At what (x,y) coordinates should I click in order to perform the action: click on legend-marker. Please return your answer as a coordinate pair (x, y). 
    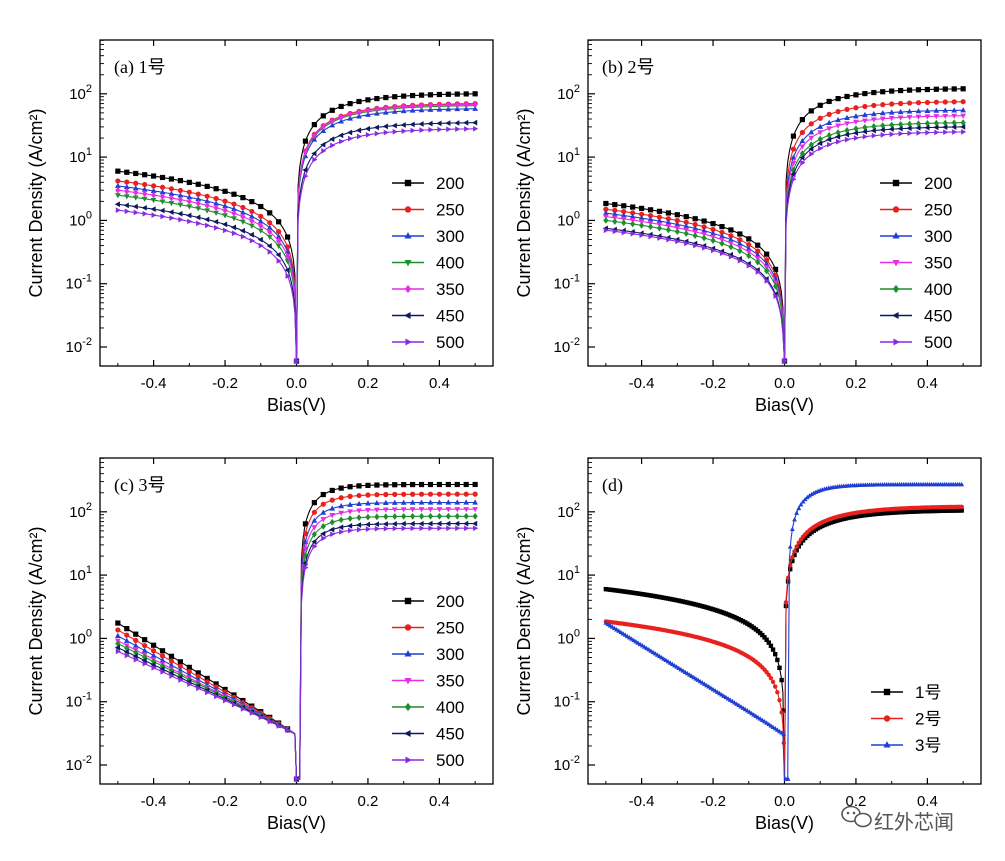
    Looking at the image, I should click on (896, 342).